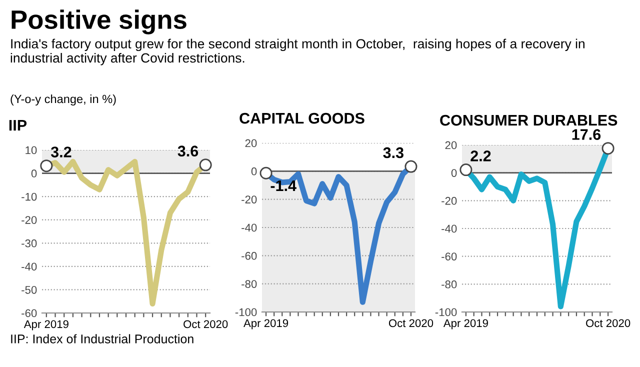 The width and height of the screenshot is (640, 367). Describe the element at coordinates (480, 156) in the screenshot. I see `annotation: 2.2` at that location.